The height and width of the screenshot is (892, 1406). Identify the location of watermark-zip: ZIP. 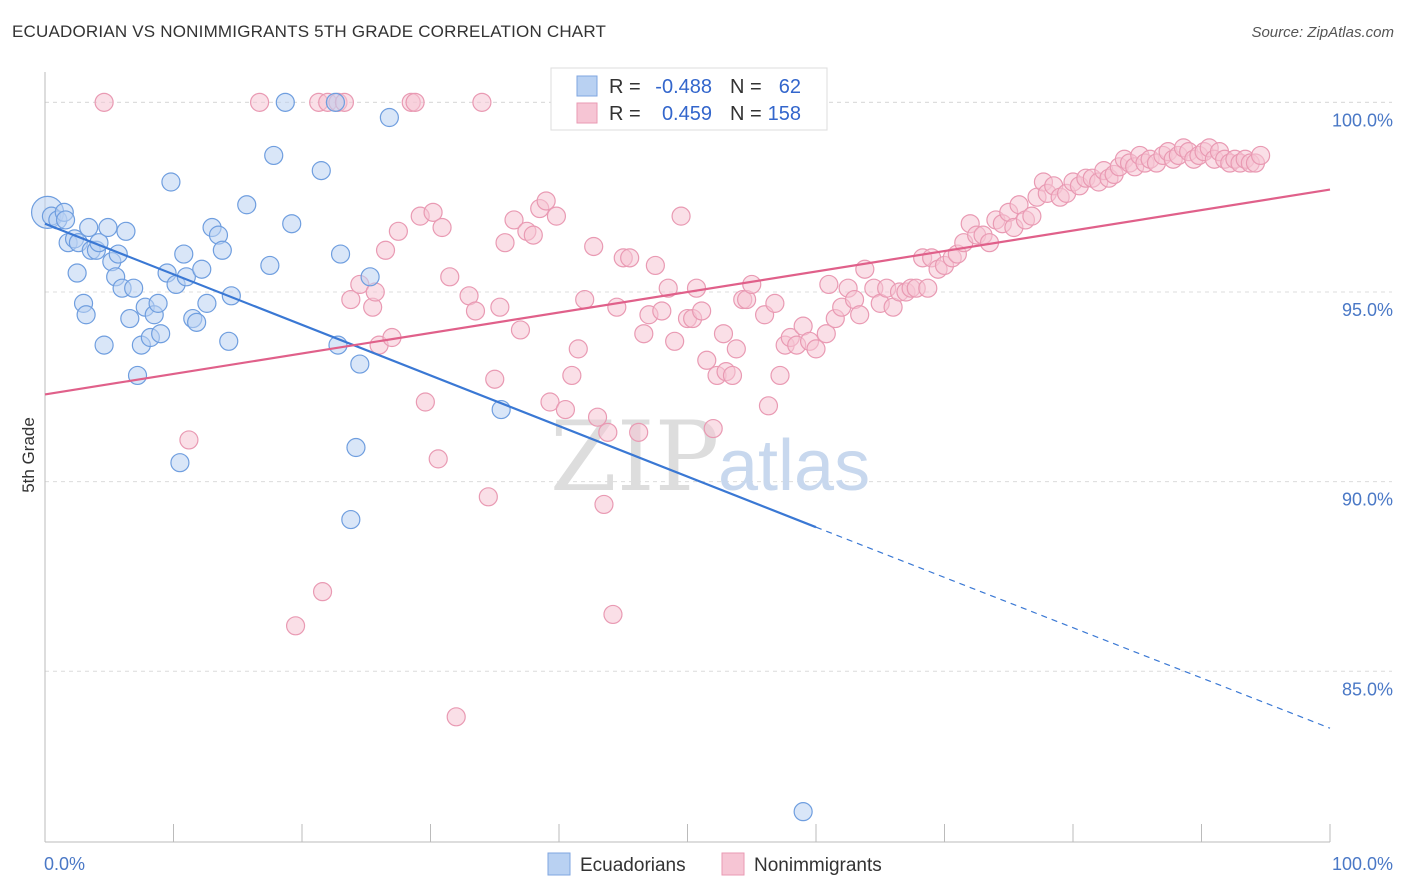
(634, 457).